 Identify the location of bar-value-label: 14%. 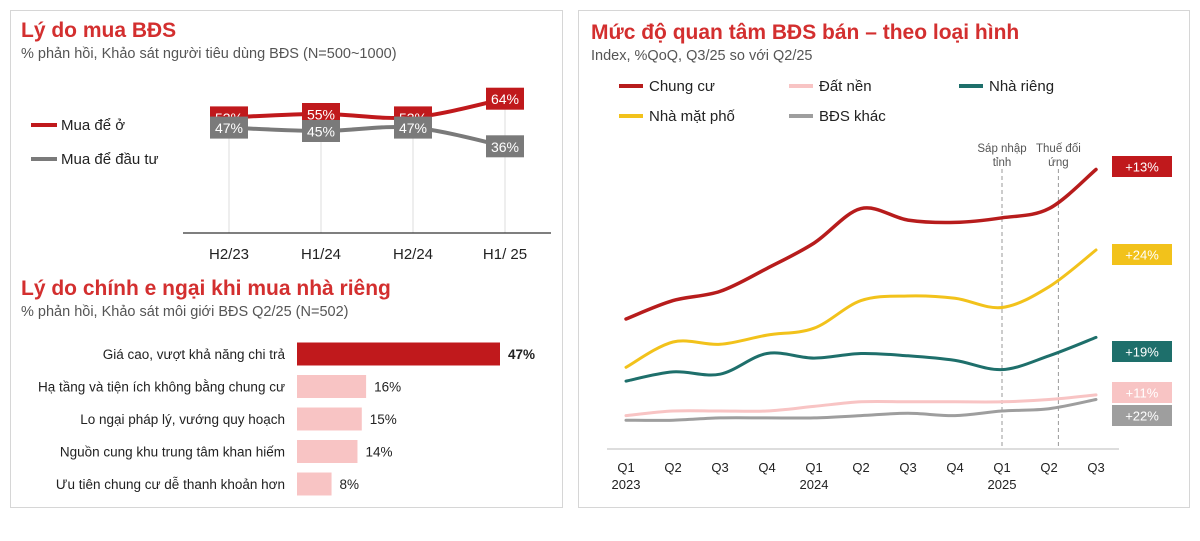
(378, 452).